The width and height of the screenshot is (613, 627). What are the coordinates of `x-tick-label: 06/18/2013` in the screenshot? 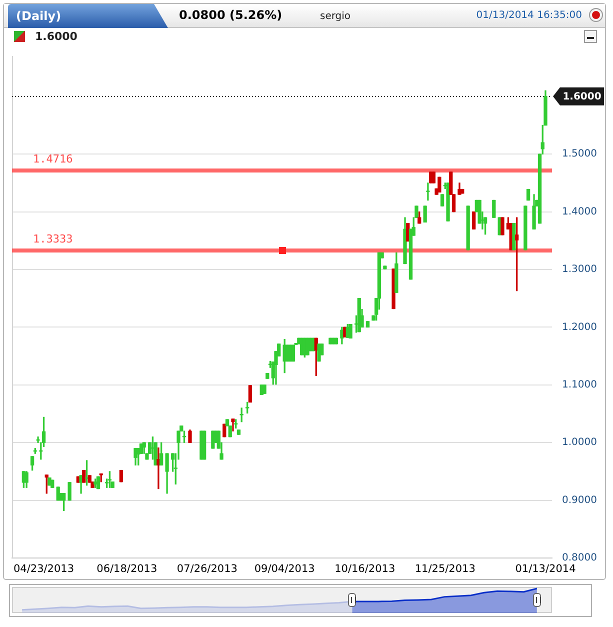 It's located at (127, 569).